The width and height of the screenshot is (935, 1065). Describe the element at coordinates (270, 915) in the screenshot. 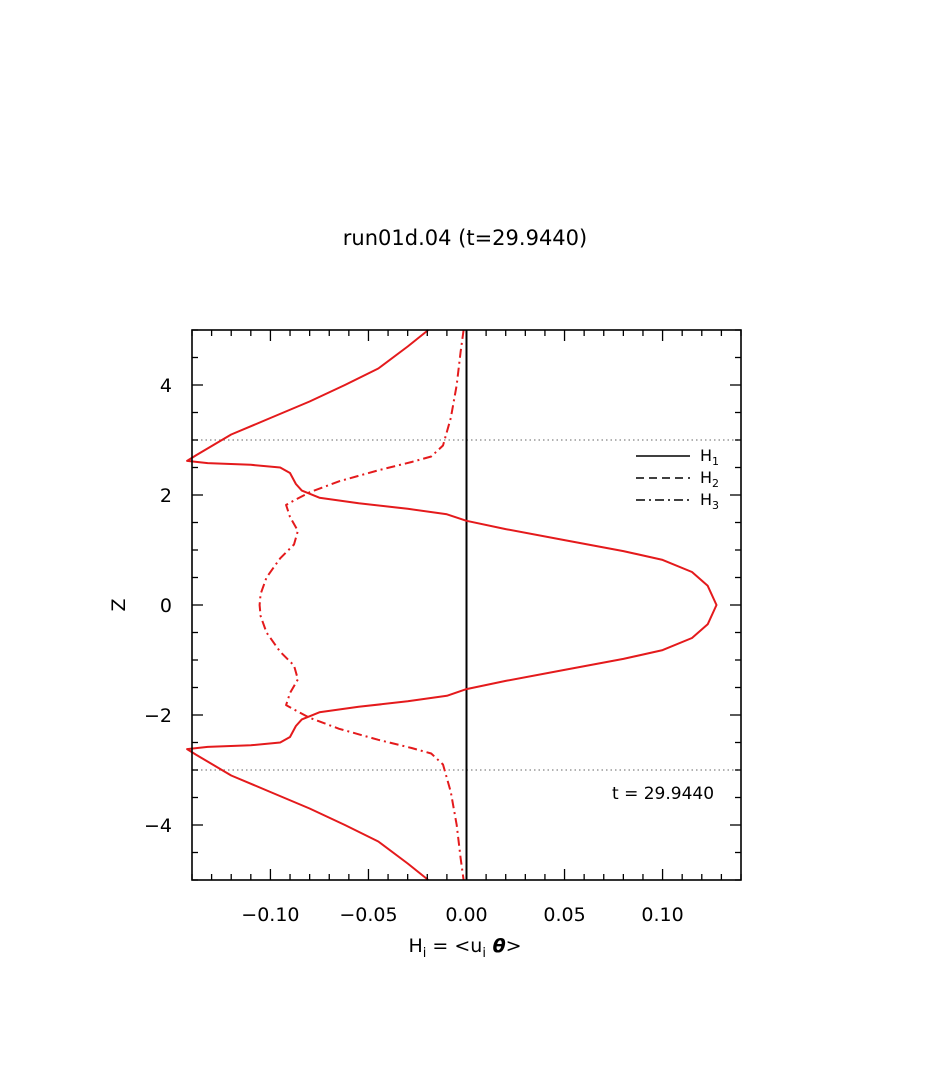

I see `x-tick-label: −0.10` at that location.